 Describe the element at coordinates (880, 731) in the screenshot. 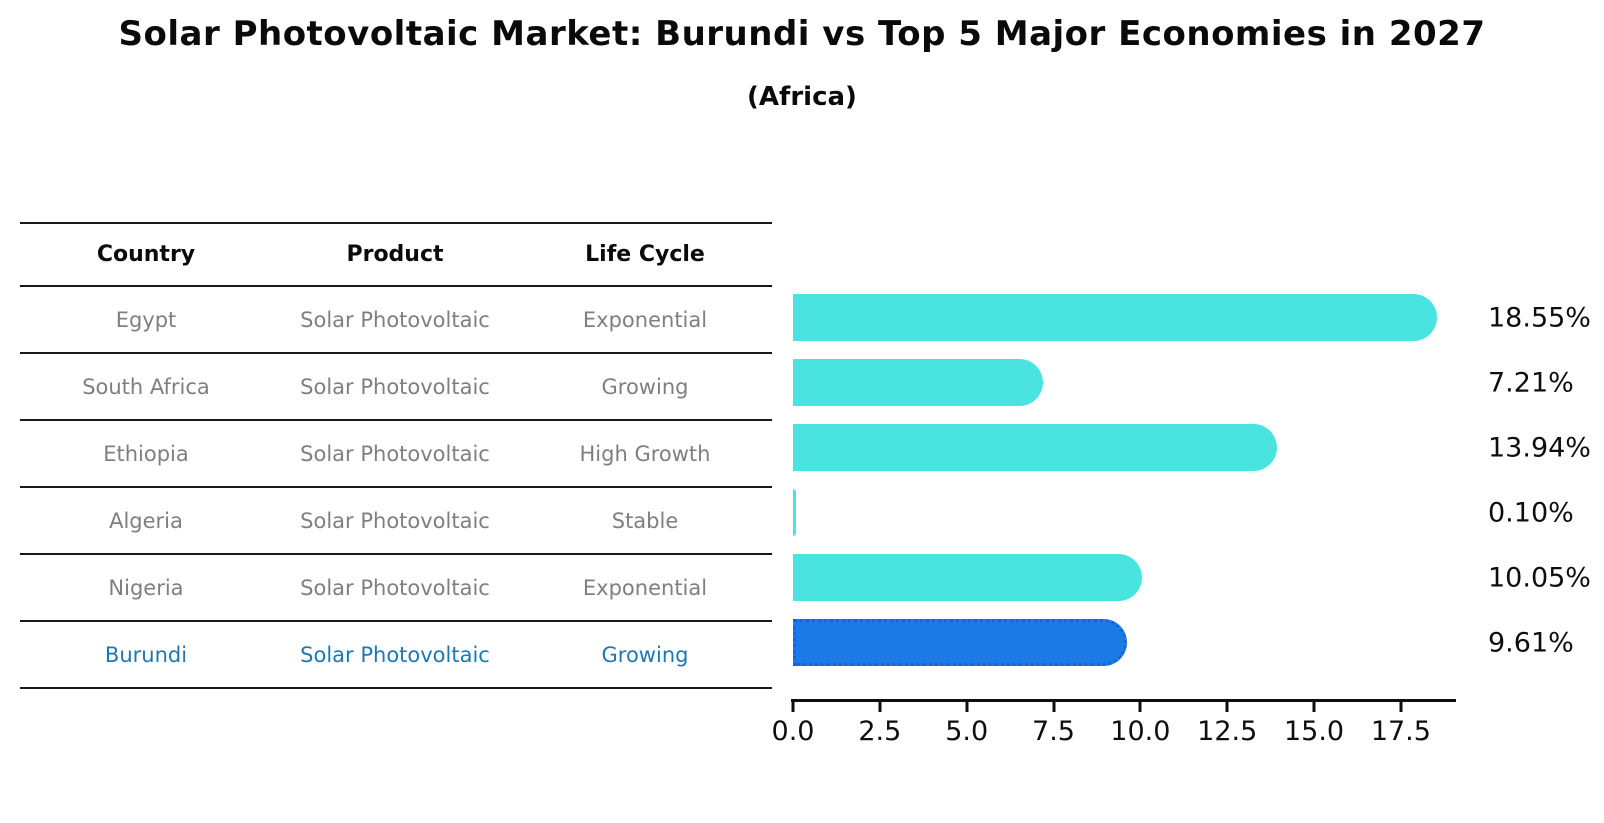

I see `x-tick-label: 2.5` at that location.